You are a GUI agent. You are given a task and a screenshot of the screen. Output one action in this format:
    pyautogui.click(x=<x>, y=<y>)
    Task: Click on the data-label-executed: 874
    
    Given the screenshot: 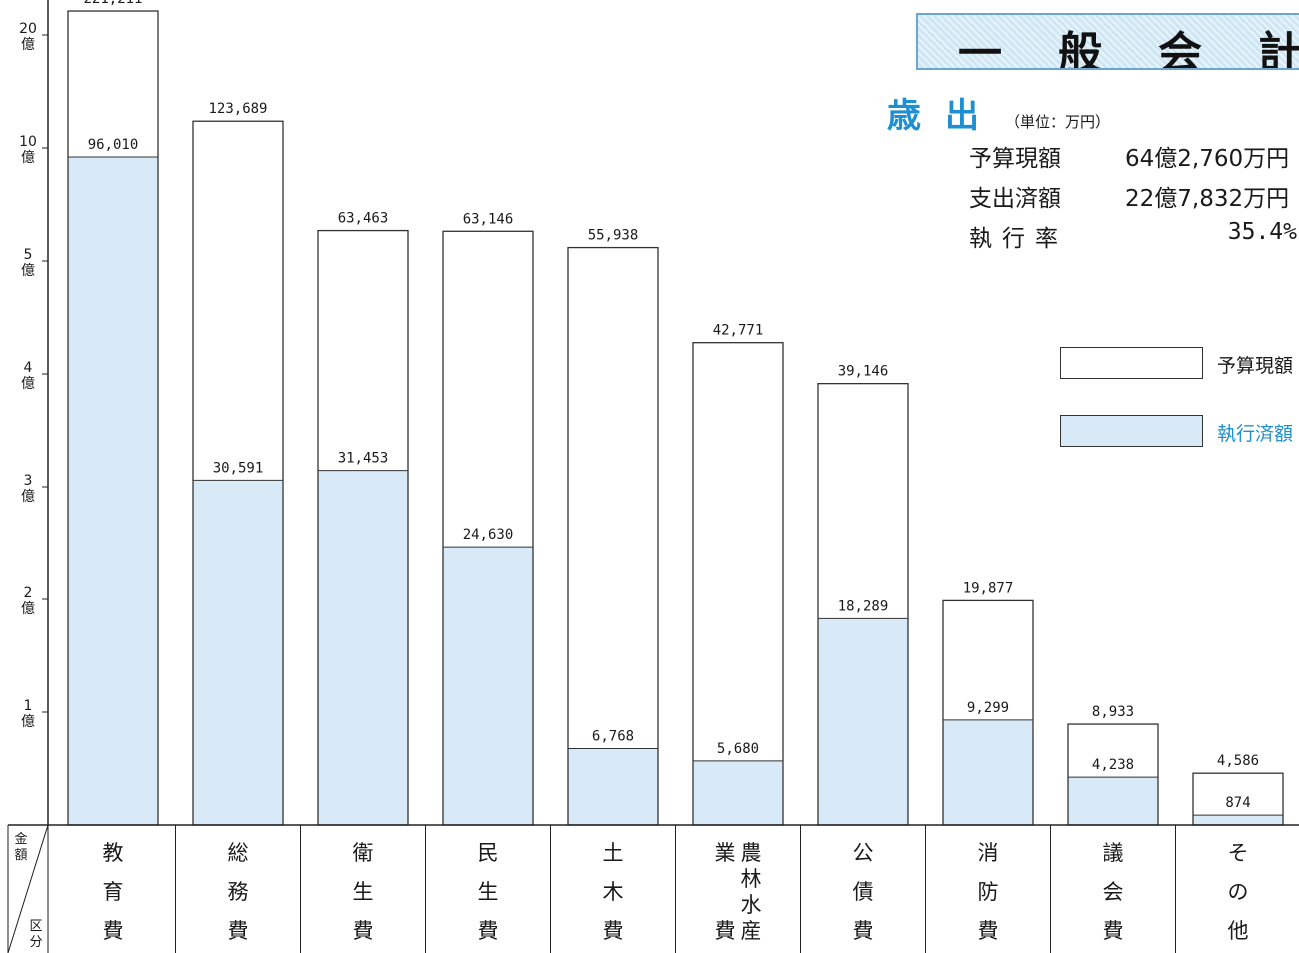 What is the action you would take?
    pyautogui.click(x=1237, y=803)
    